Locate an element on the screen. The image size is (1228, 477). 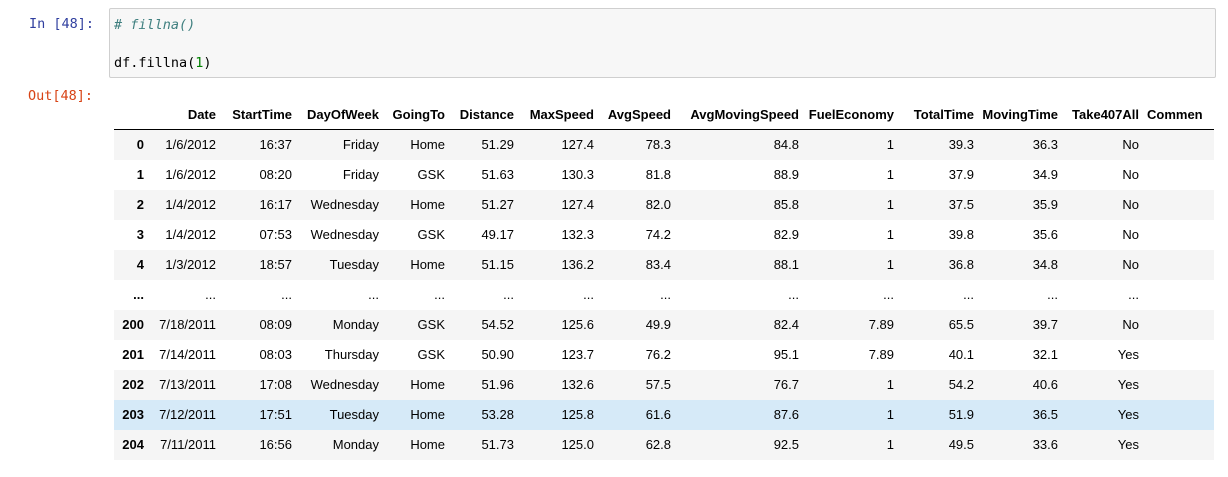
table-cell: 35.6 is located at coordinates (1045, 234).